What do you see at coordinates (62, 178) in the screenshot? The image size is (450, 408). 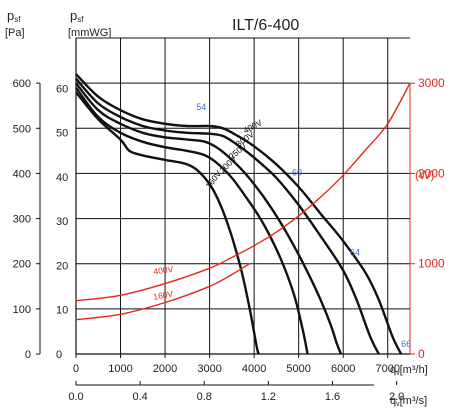 I see `mmwg-tick-label: 40` at bounding box center [62, 178].